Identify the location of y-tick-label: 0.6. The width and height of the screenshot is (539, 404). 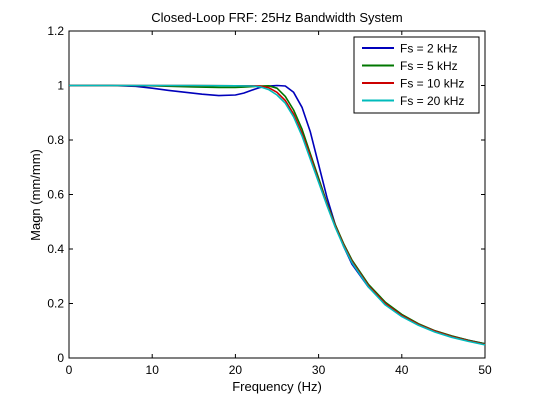
(55, 195).